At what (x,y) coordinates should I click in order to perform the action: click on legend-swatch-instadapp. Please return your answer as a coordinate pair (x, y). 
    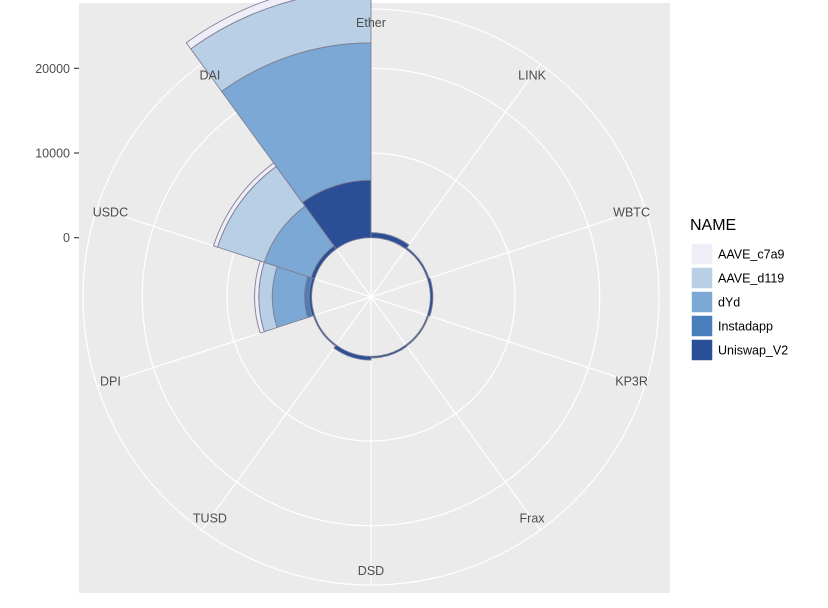
    Looking at the image, I should click on (702, 326).